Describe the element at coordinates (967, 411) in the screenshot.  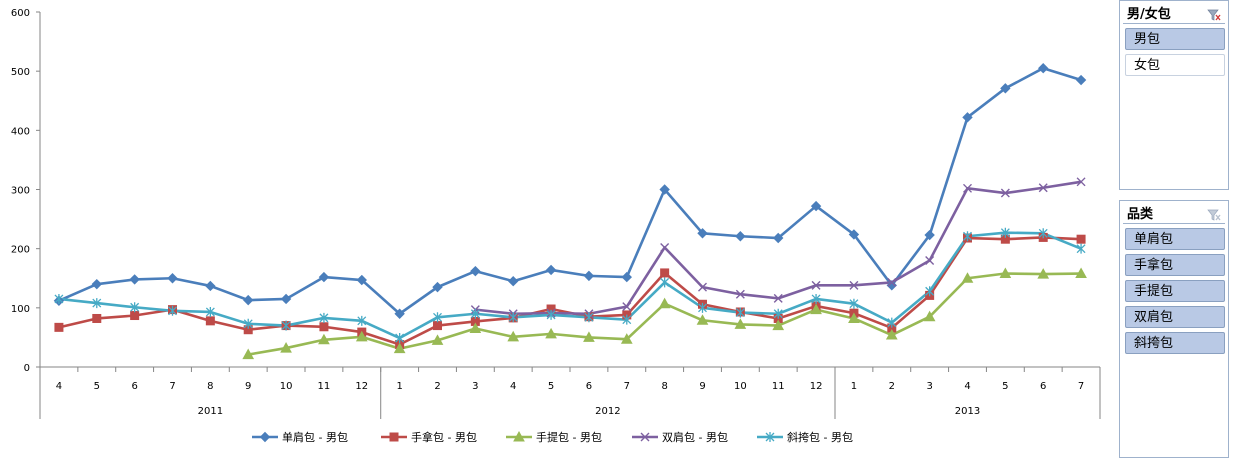
I see `year-label: 2013` at that location.